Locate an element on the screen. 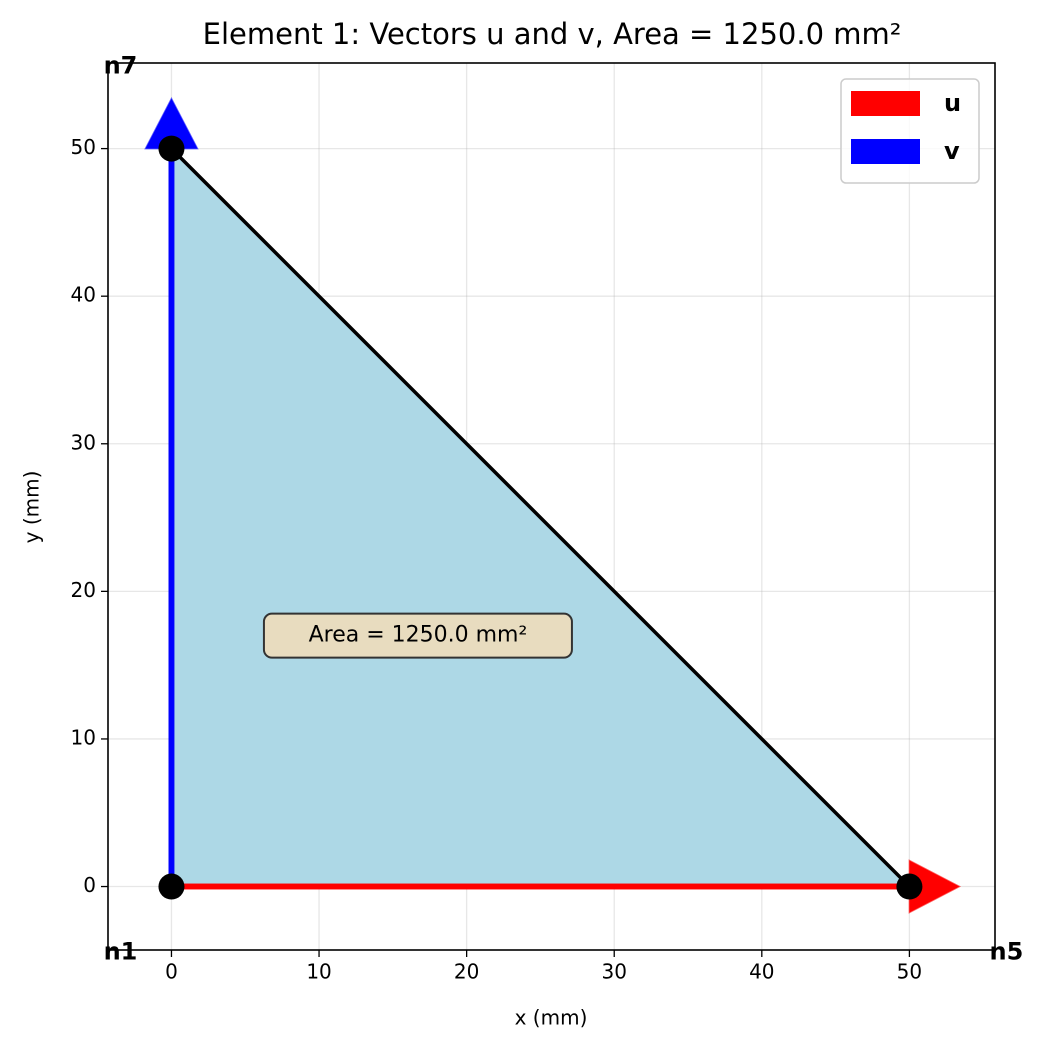 The width and height of the screenshot is (1048, 1051). y-tick-label: 40 is located at coordinates (83, 295).